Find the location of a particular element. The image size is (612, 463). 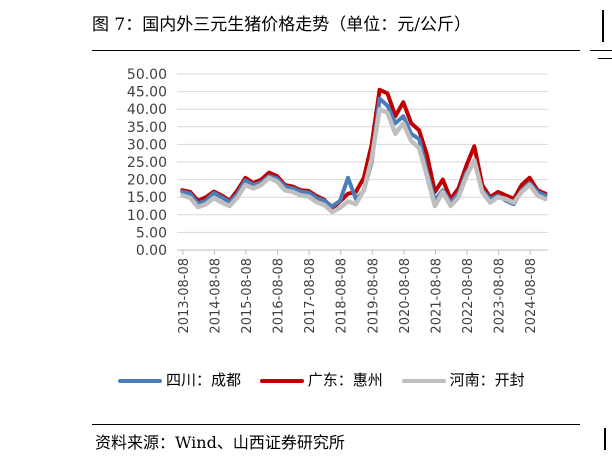

y-tick-label: 30.00 is located at coordinates (147, 145).